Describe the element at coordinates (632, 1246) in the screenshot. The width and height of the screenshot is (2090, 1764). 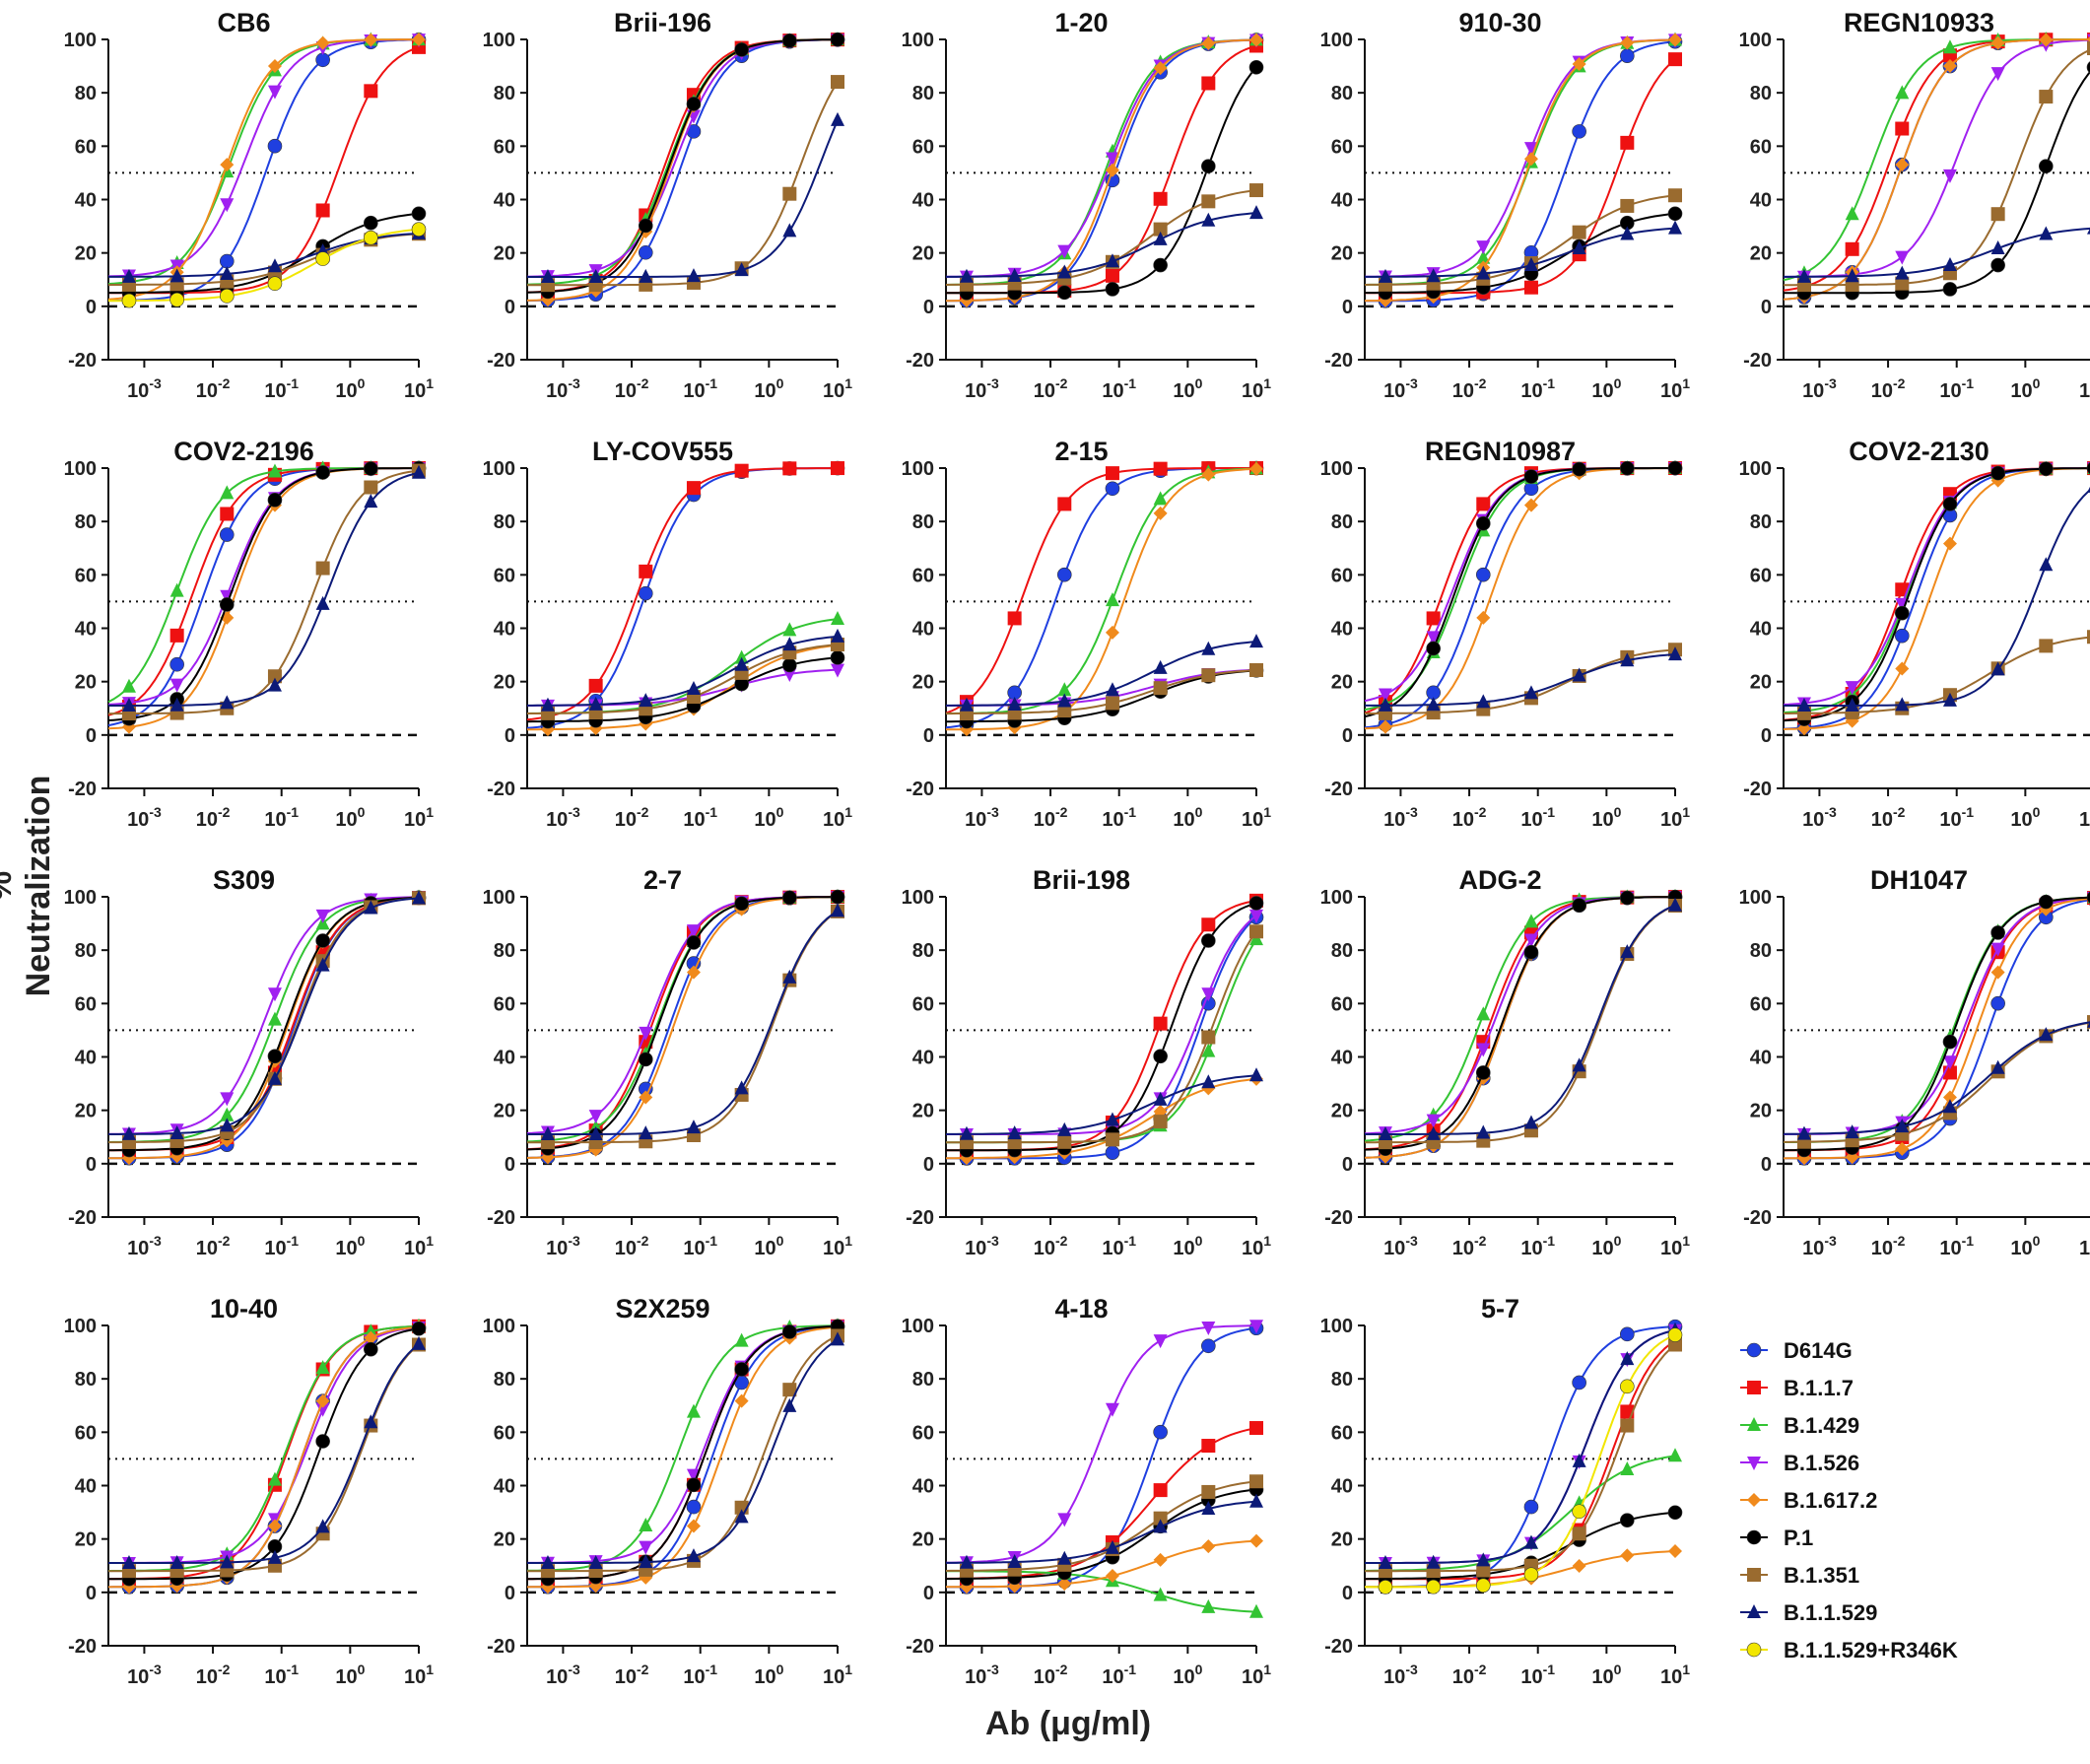
I see `x-tick-label: 10⁻²` at that location.